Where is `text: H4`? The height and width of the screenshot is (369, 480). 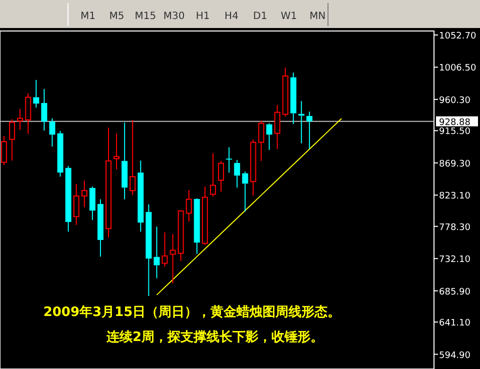
text: H4 is located at coordinates (231, 16).